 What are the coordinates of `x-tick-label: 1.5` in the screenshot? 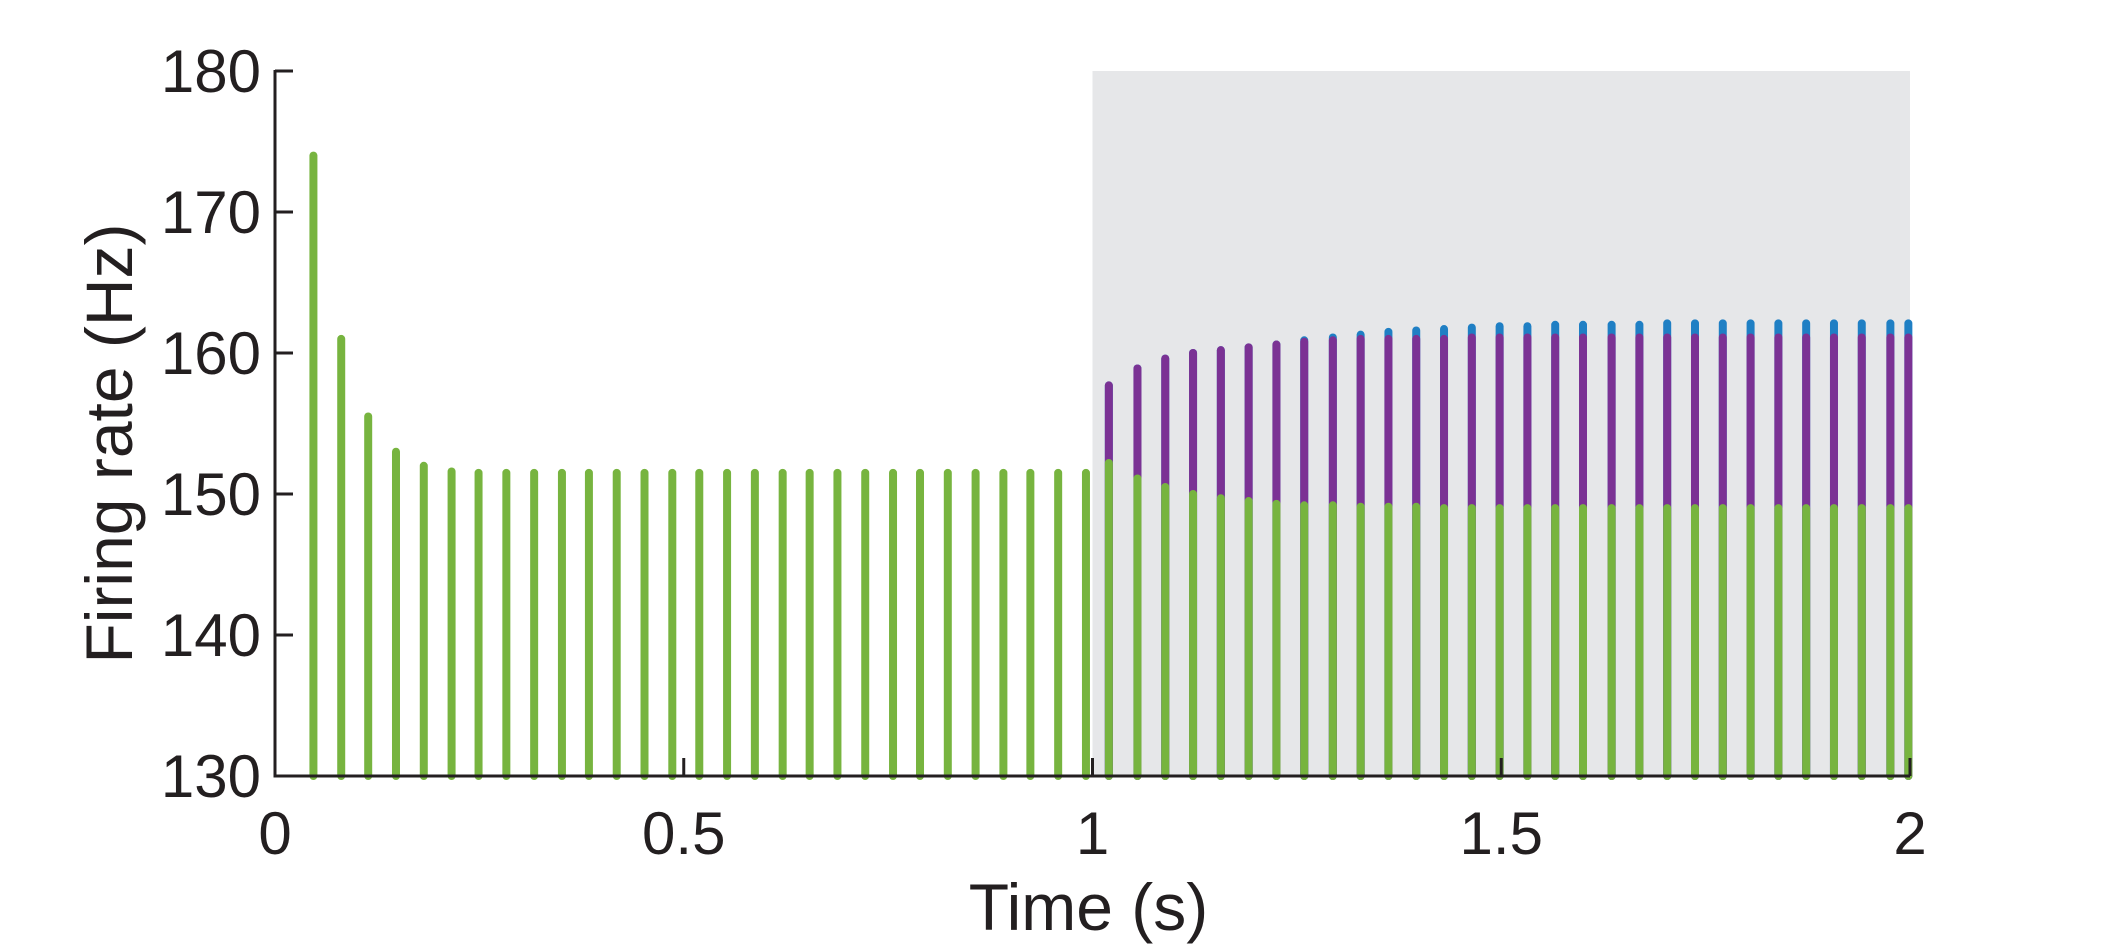 It's located at (1501, 833).